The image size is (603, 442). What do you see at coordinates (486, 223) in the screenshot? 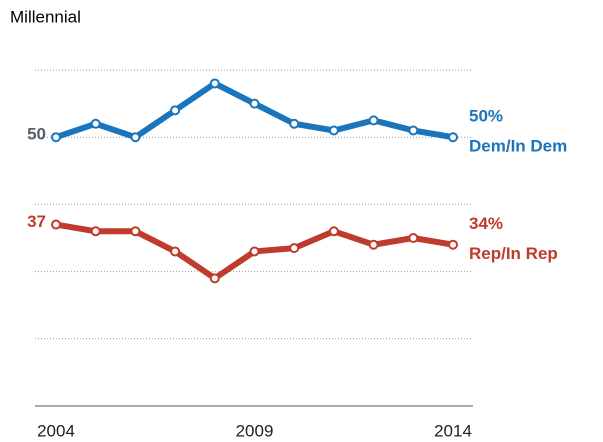
I see `end-label: 34%` at bounding box center [486, 223].